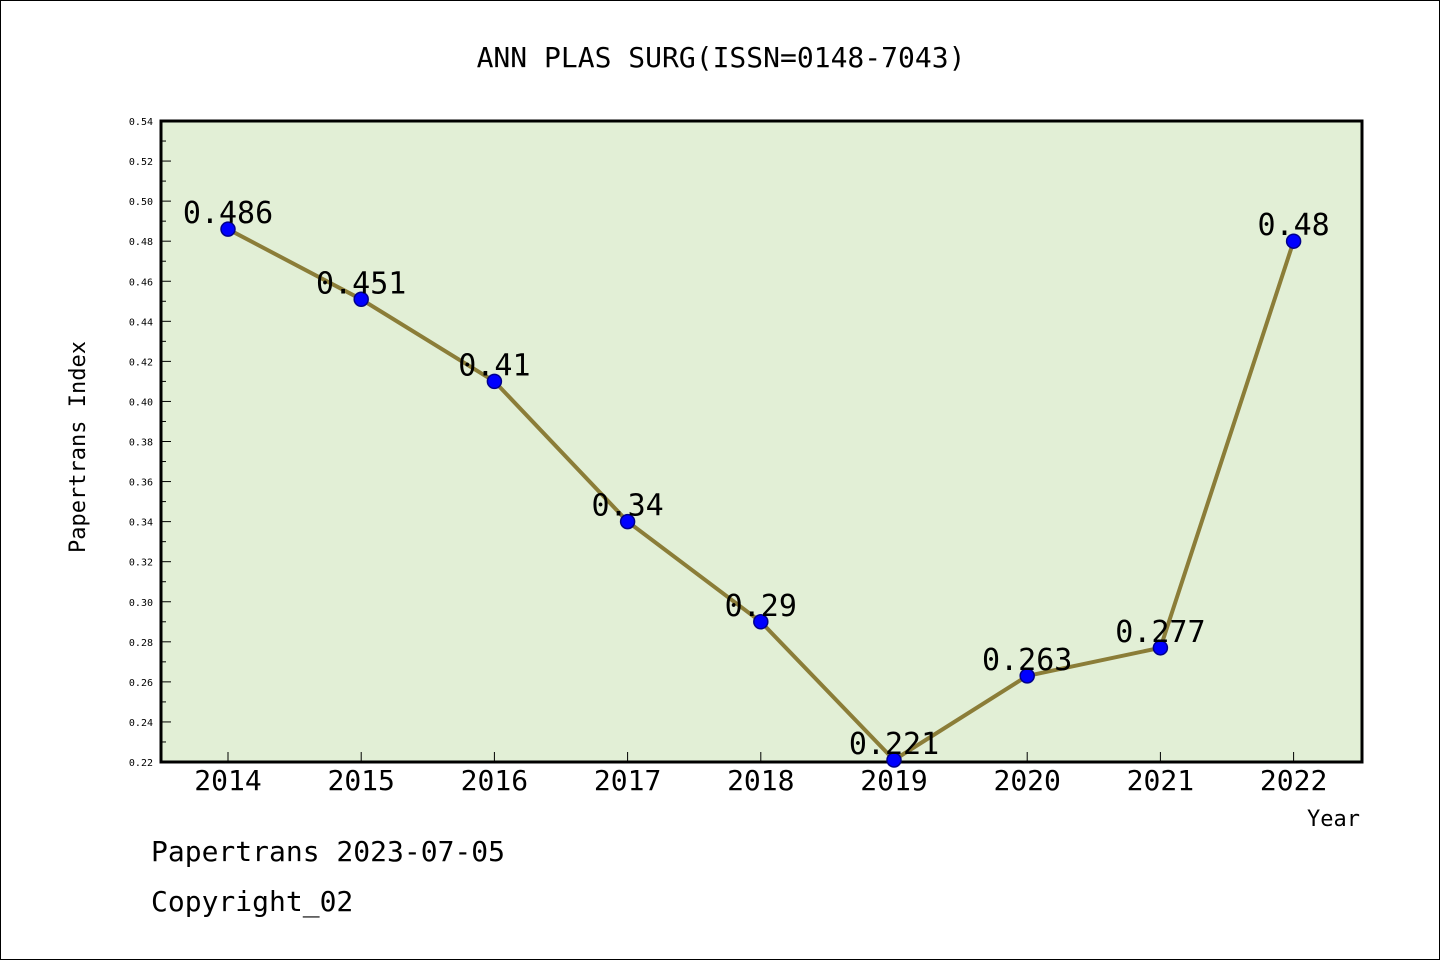 The height and width of the screenshot is (961, 1440). Describe the element at coordinates (141, 122) in the screenshot. I see `y-tick-label: 0.54` at that location.